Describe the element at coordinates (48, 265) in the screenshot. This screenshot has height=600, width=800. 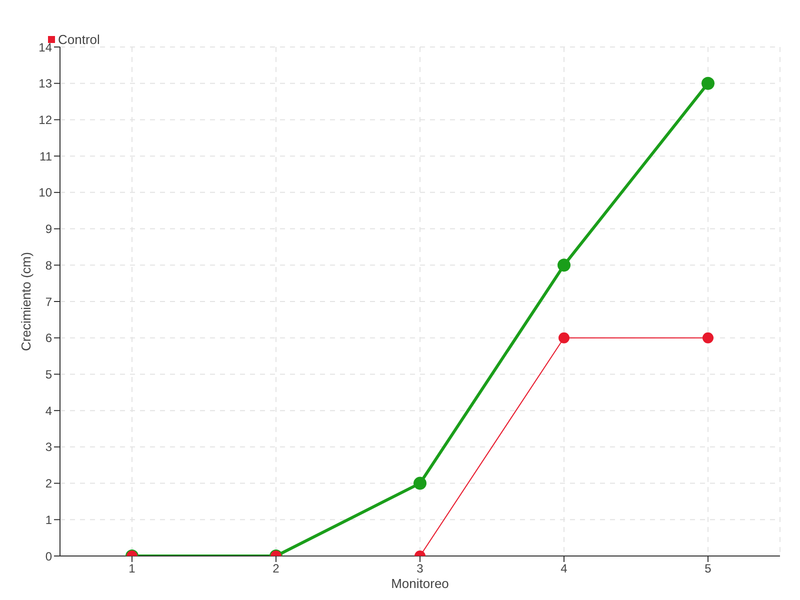
I see `y-tick-label: 8` at that location.